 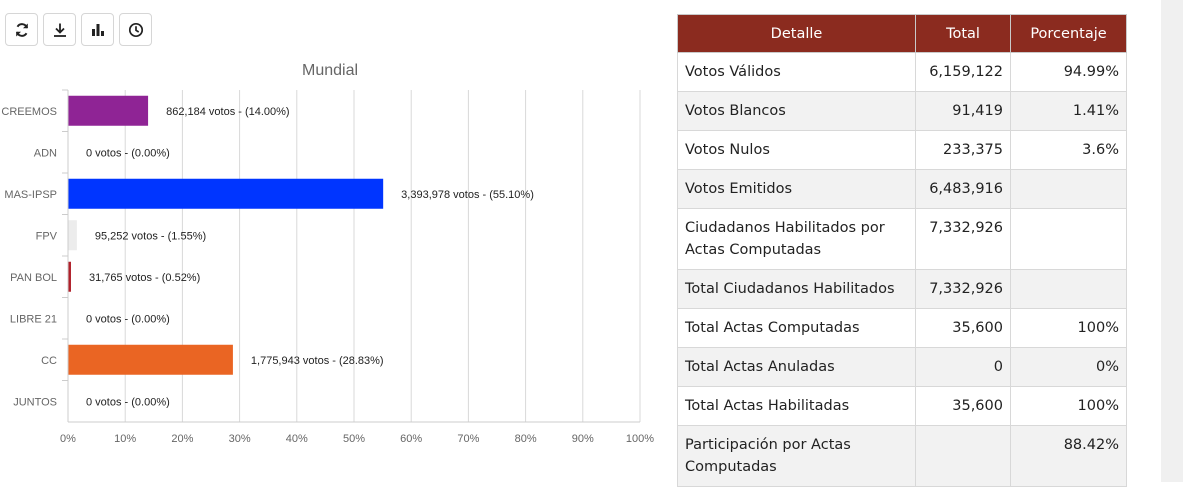 What do you see at coordinates (796, 367) in the screenshot?
I see `cell-detalle: Total Actas Anuladas` at bounding box center [796, 367].